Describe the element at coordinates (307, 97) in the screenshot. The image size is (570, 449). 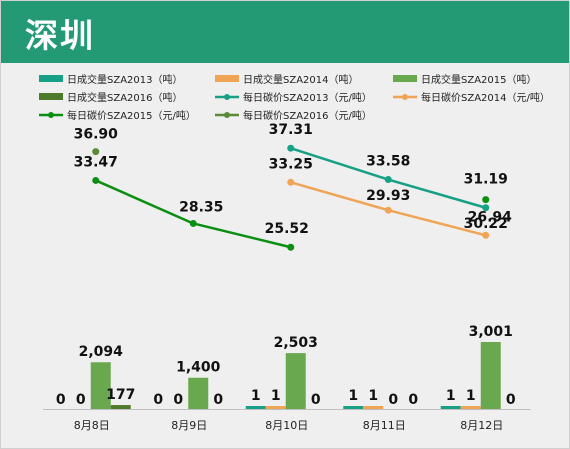
I see `legend-label-line-1: 每日碳价SZA2013（元/吨）` at that location.